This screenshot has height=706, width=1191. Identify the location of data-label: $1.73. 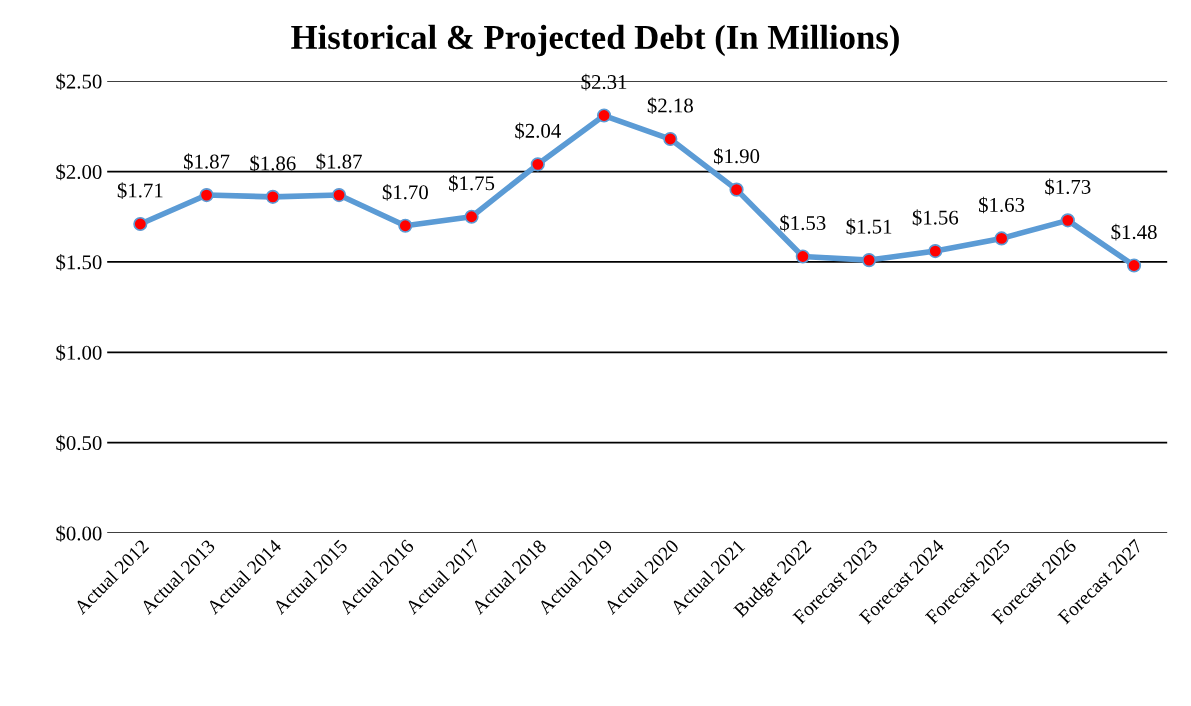
(1068, 187).